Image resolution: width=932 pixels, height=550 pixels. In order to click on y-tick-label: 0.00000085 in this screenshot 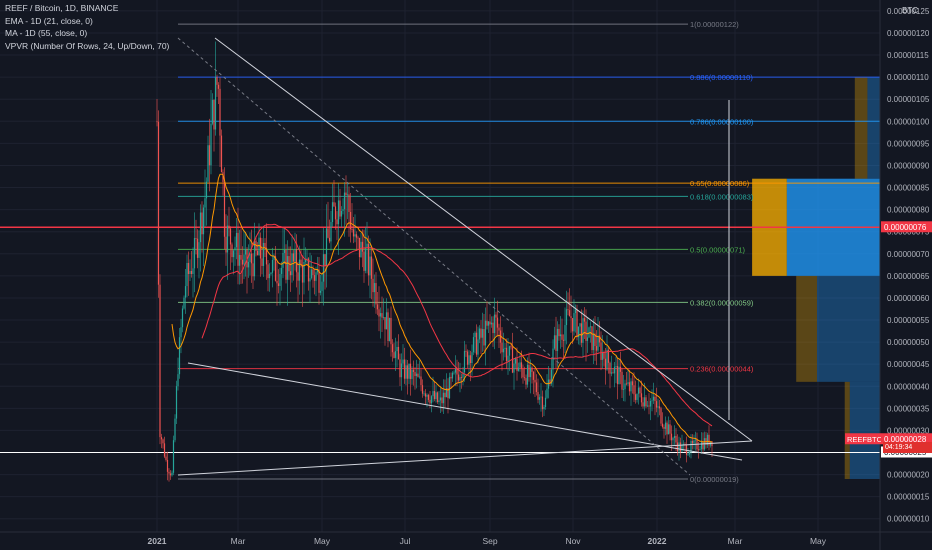, I will do `click(908, 188)`.